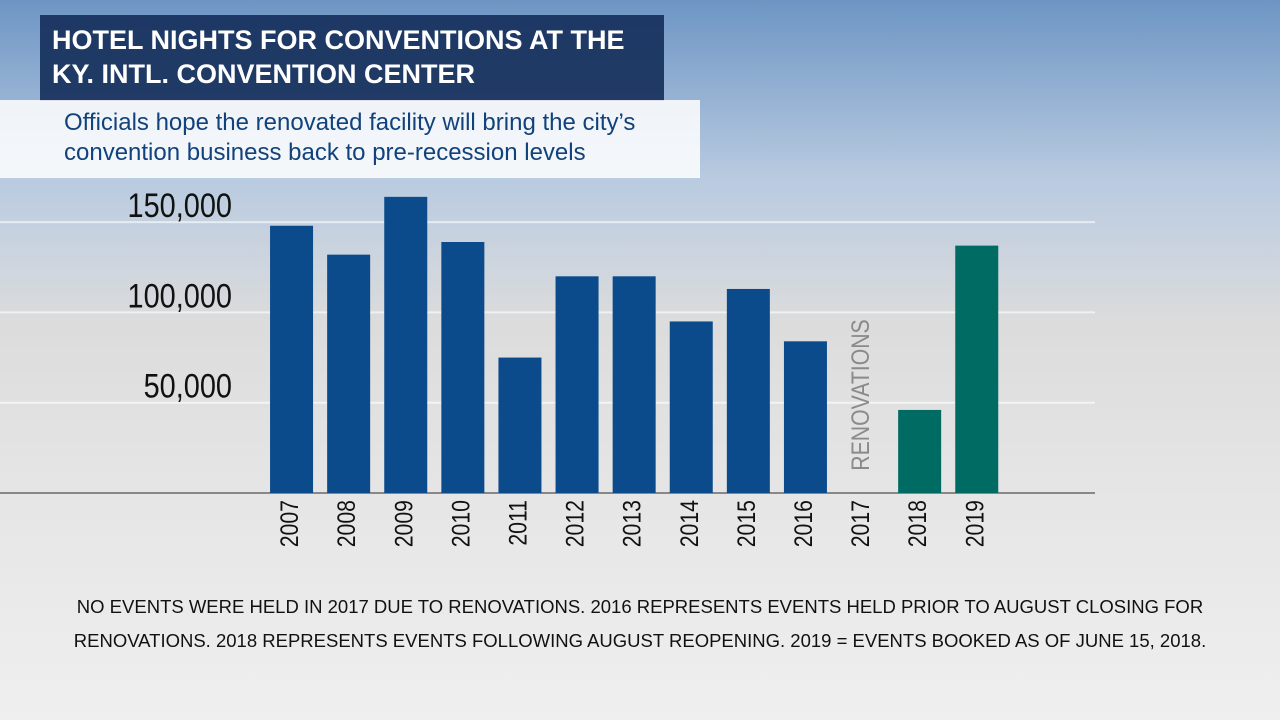  What do you see at coordinates (290, 523) in the screenshot?
I see `x-tick-label: 2007` at bounding box center [290, 523].